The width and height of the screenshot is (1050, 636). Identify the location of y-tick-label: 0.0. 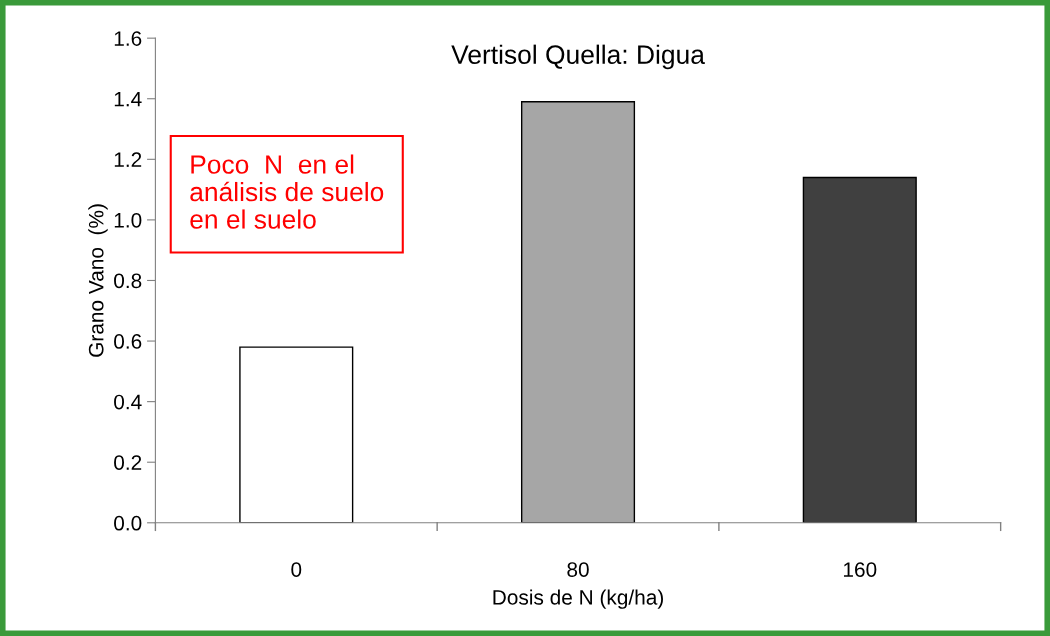
(128, 523).